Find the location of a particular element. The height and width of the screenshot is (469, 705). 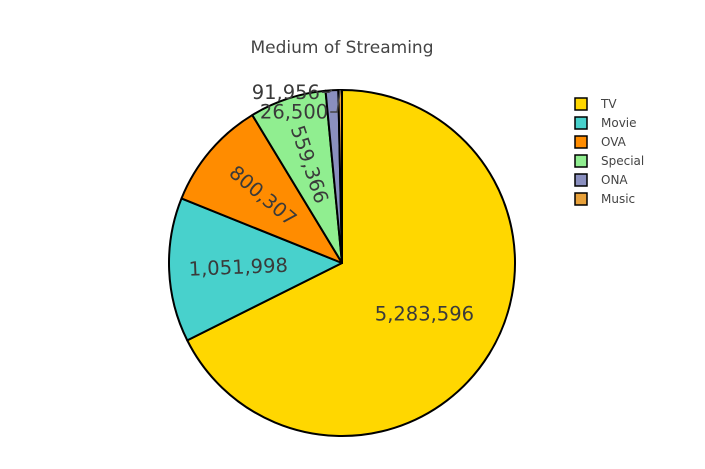

slice-label-music: 26,500 is located at coordinates (294, 112).